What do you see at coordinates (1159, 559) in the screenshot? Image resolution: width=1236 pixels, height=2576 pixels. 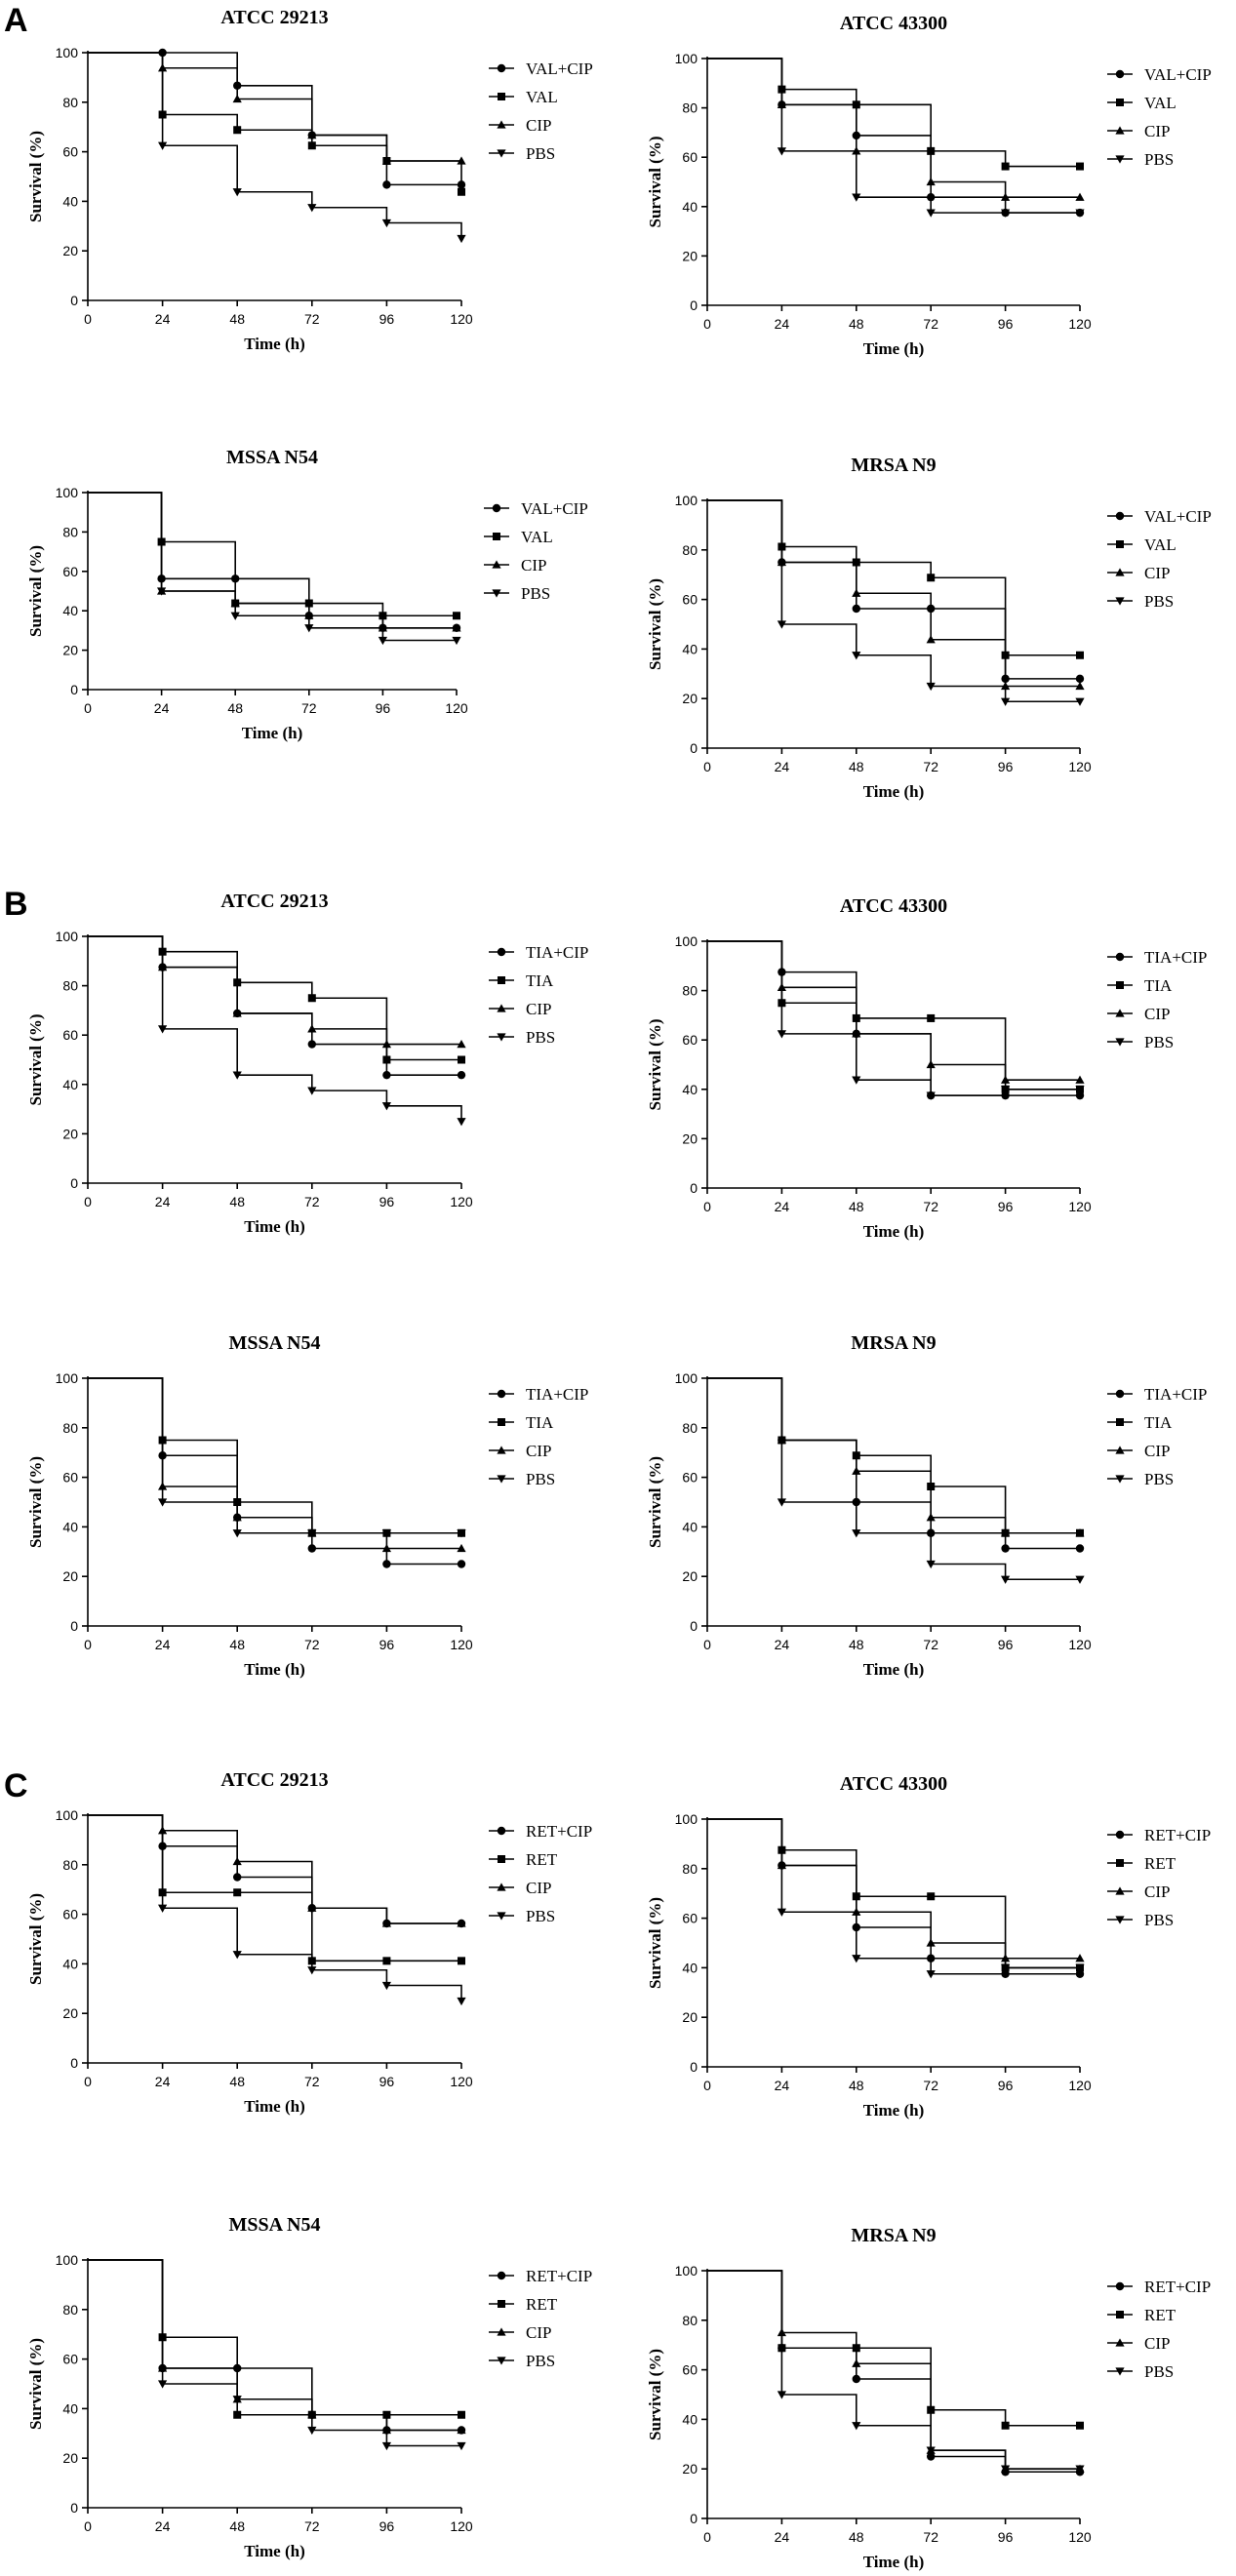 I see `legend: VAL+CIP VAL CIP PBS` at bounding box center [1159, 559].